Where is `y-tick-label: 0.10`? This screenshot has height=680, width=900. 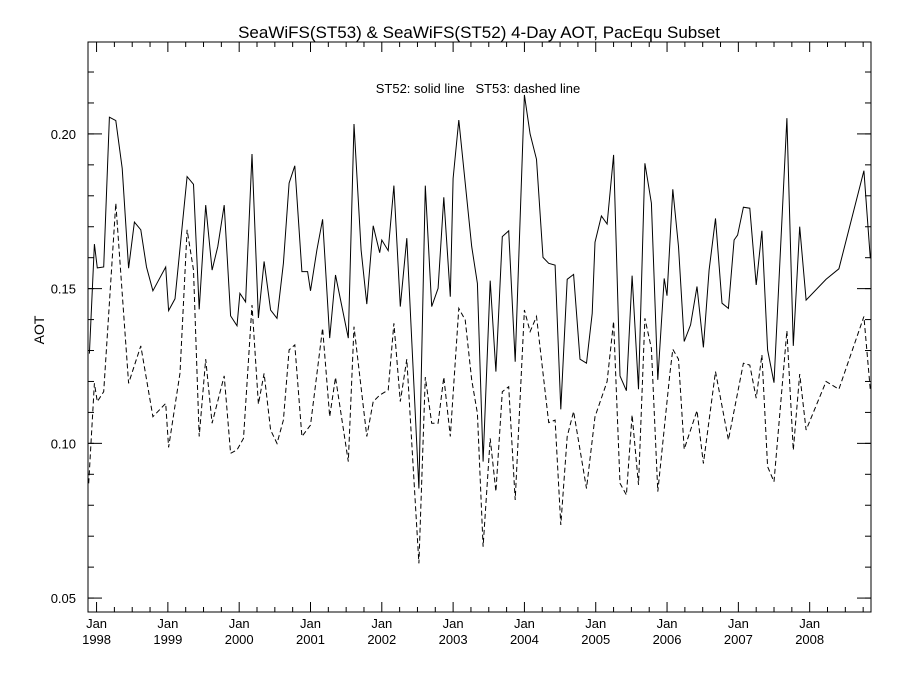 y-tick-label: 0.10 is located at coordinates (63, 443).